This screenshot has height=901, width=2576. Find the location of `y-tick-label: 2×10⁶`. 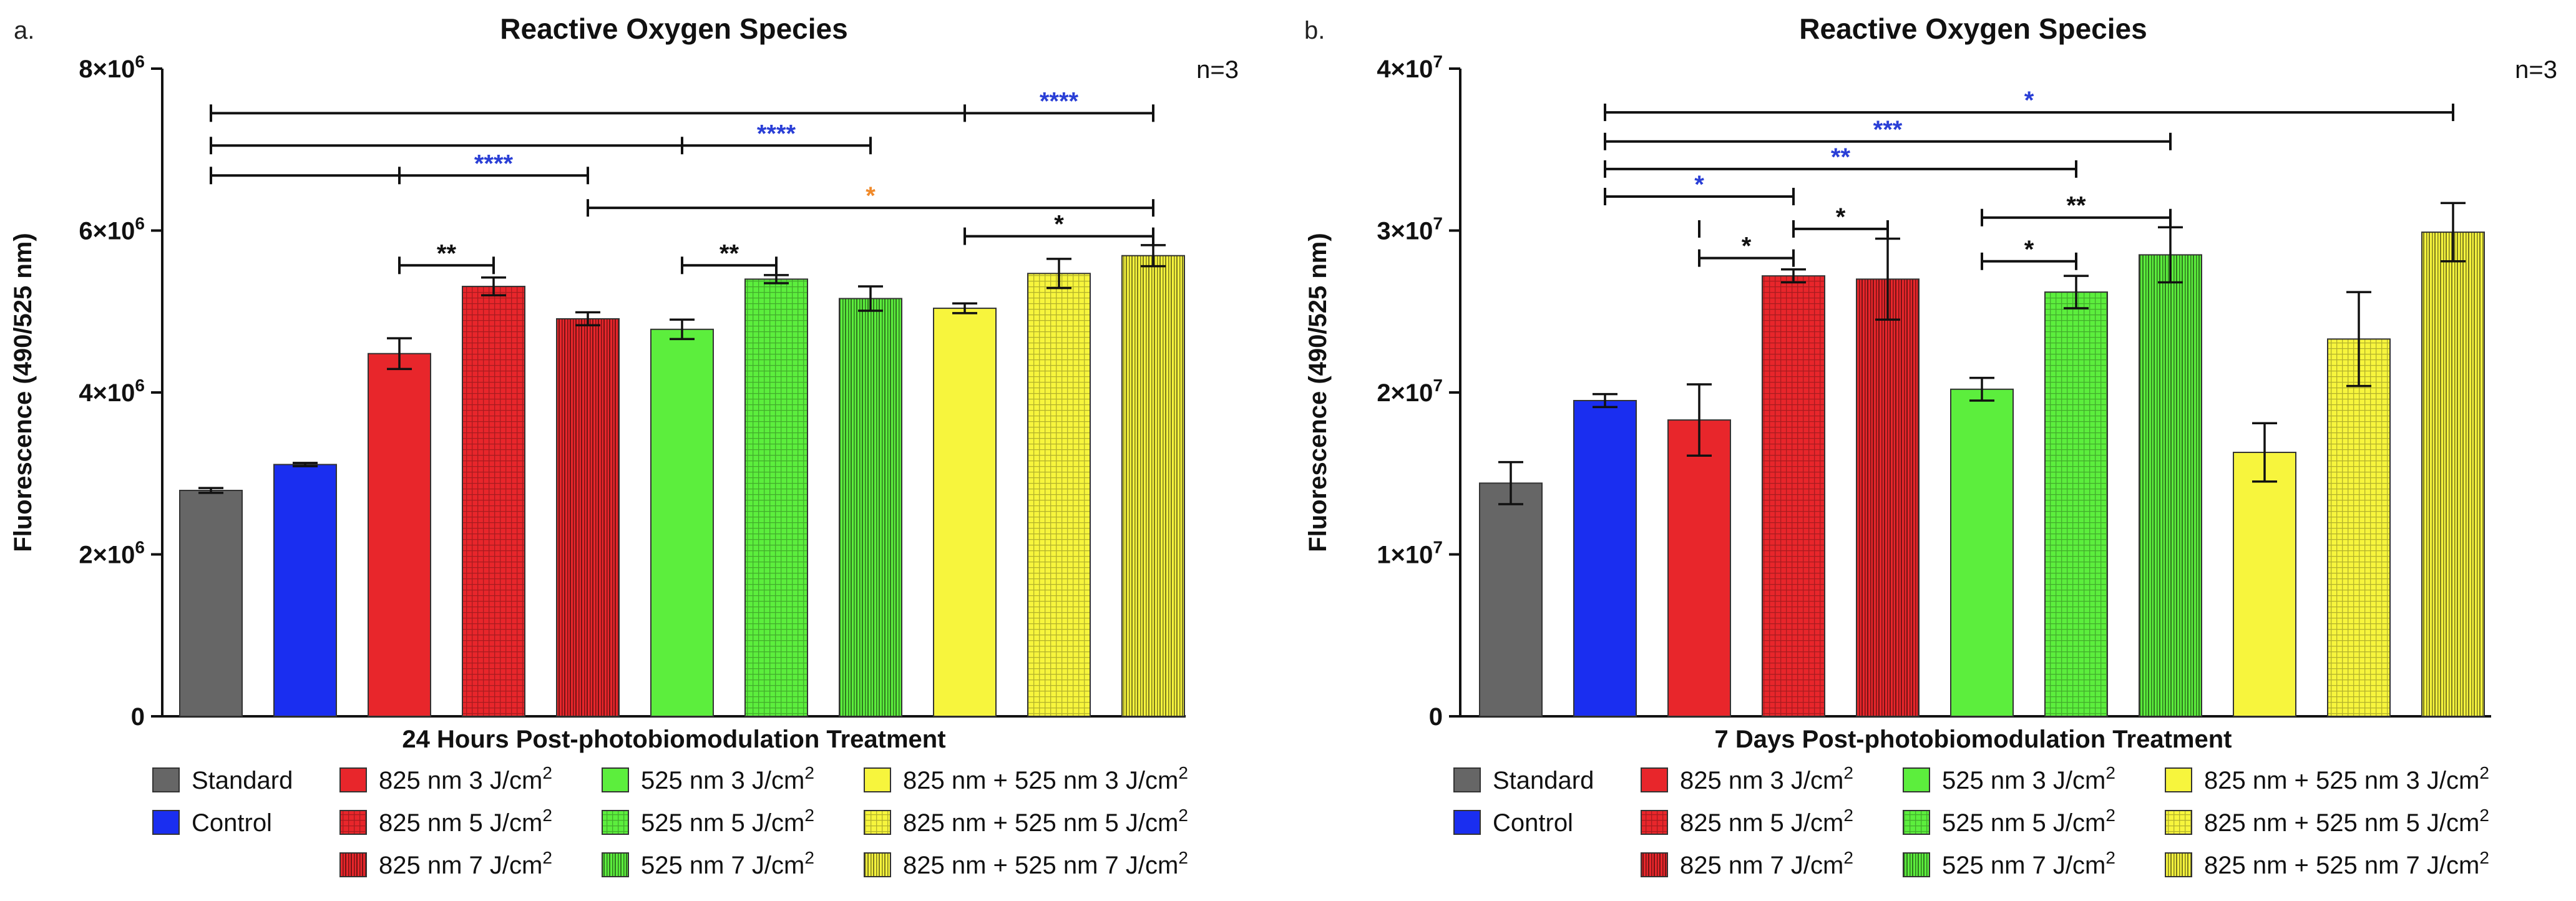

y-tick-label: 2×10⁶ is located at coordinates (112, 553).